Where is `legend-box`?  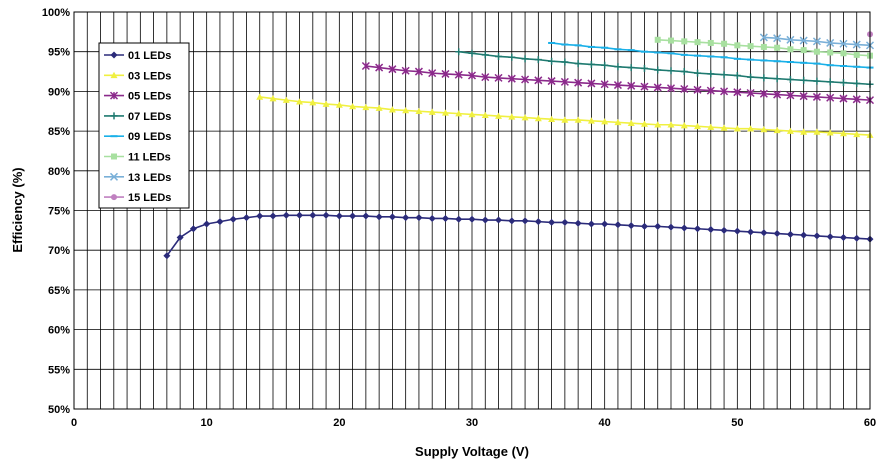
legend-box is located at coordinates (144, 125).